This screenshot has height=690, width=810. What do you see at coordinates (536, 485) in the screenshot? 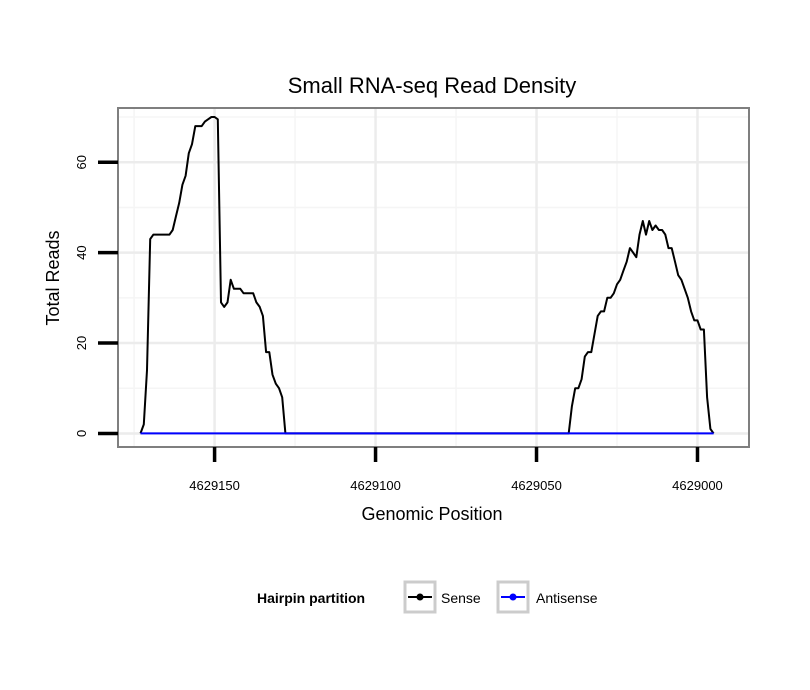
I see `x-tick-label: 4629050` at bounding box center [536, 485].